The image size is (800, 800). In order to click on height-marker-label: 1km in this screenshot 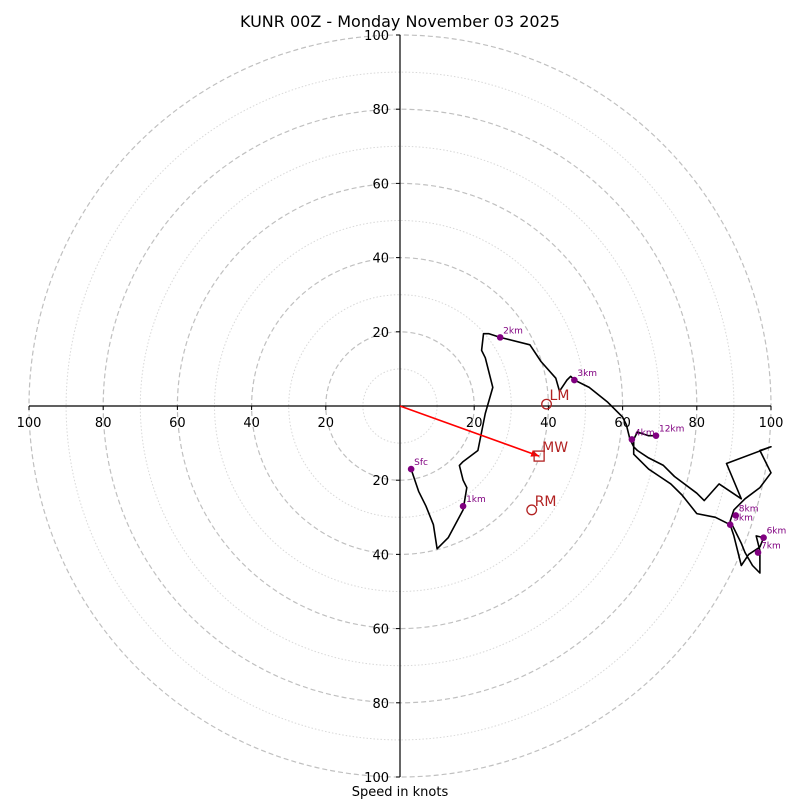, I will do `click(476, 500)`.